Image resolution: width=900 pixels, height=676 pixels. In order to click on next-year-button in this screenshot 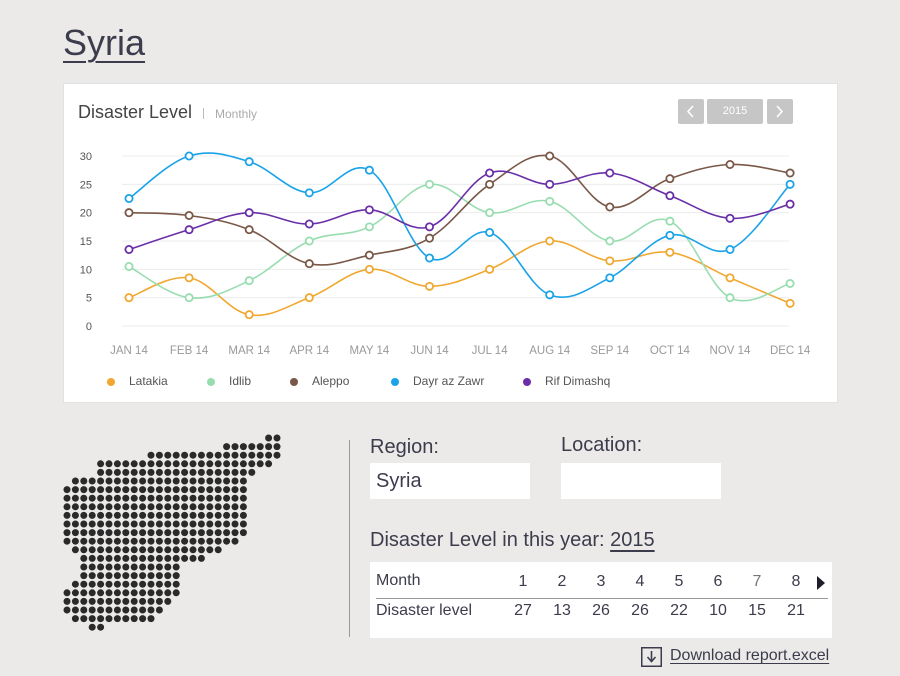, I will do `click(780, 111)`.